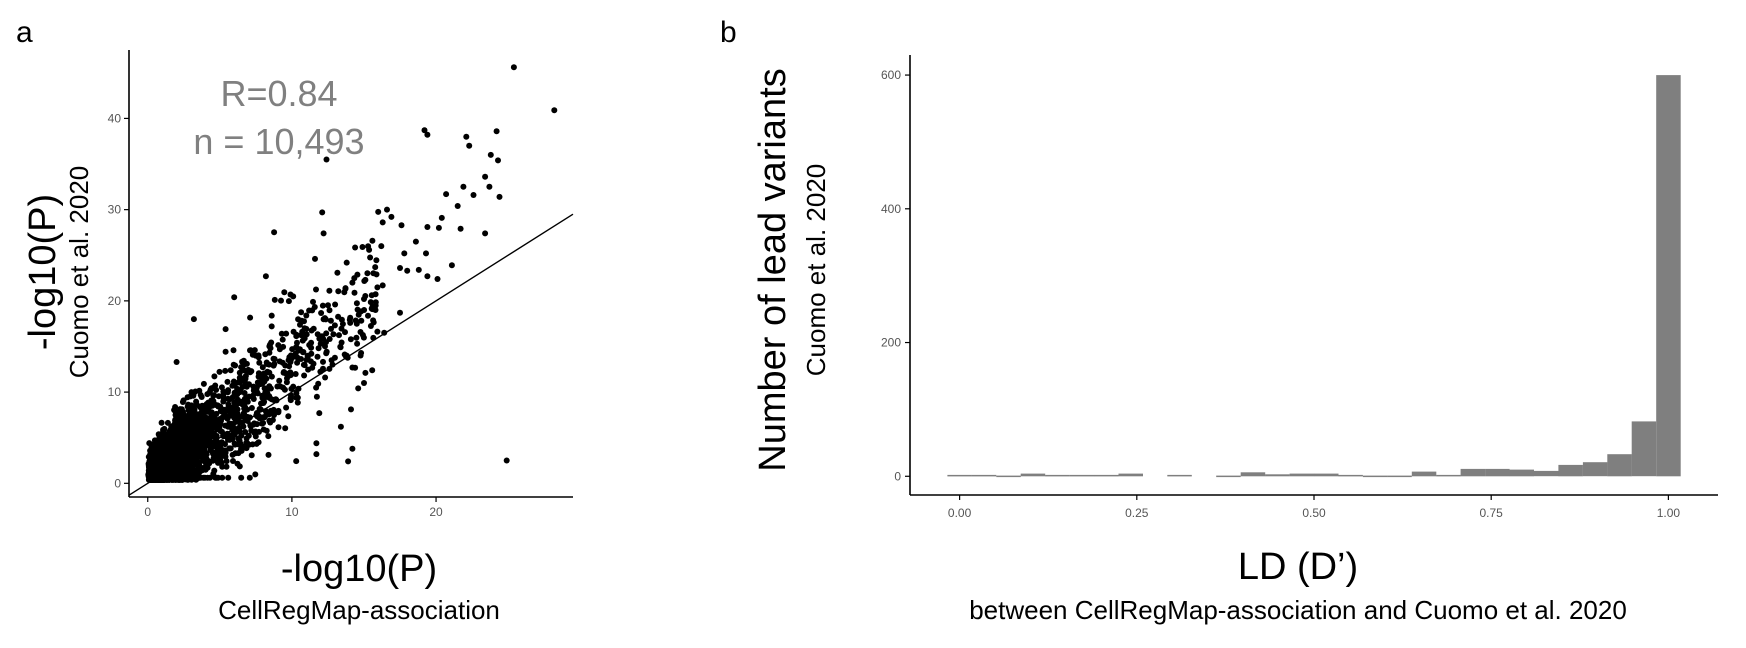 This screenshot has width=1746, height=648. What do you see at coordinates (1314, 513) in the screenshot?
I see `b-x-tick-label: 0.50` at bounding box center [1314, 513].